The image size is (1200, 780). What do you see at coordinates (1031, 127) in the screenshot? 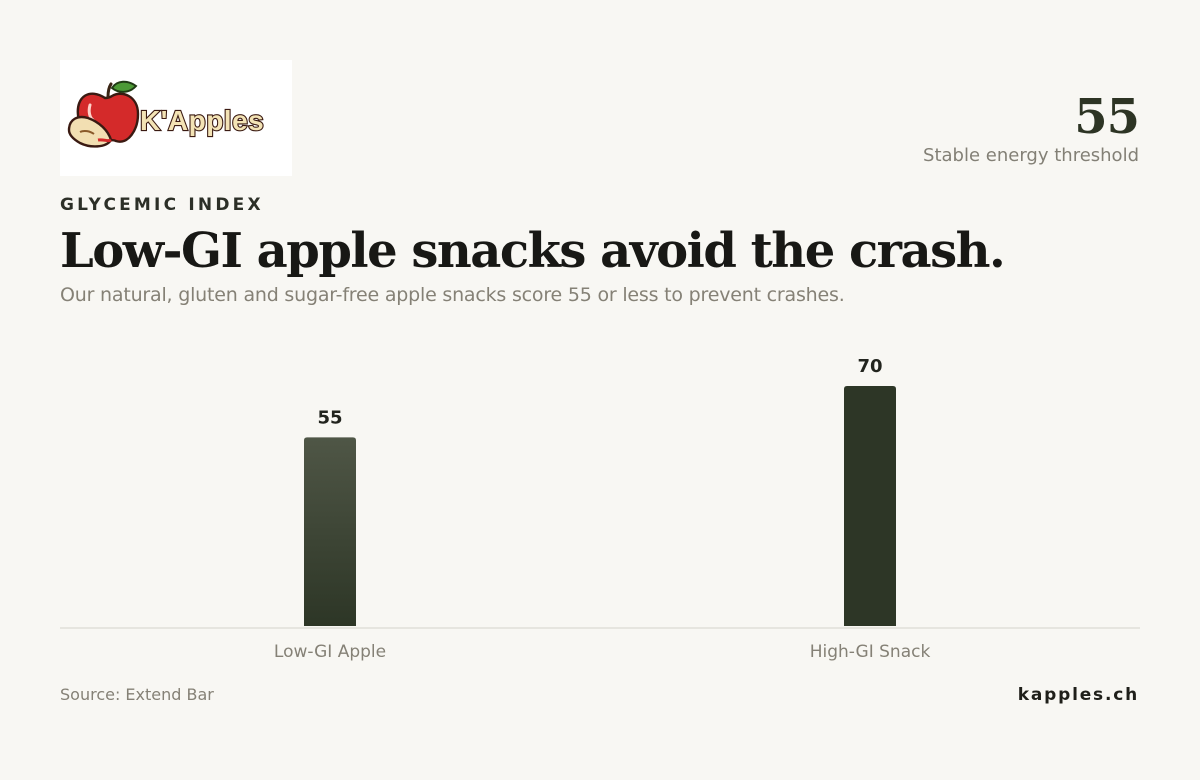
I see `threshold-stat: 55 Stable energy threshold` at bounding box center [1031, 127].